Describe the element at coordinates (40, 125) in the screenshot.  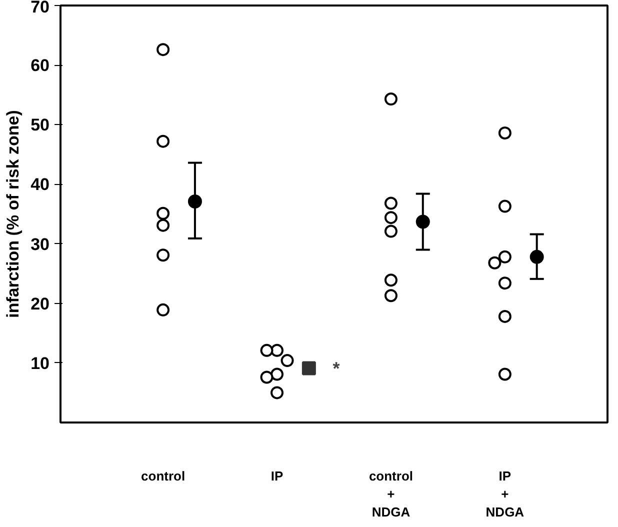
I see `y-tick-label: 50` at that location.